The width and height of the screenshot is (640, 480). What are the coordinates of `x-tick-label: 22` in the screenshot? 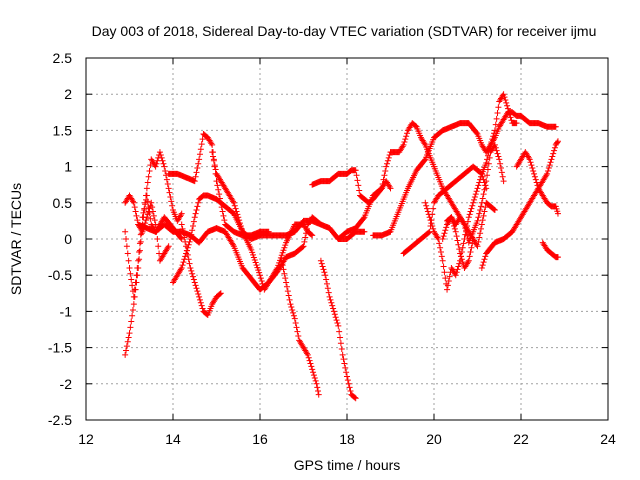 It's located at (521, 439).